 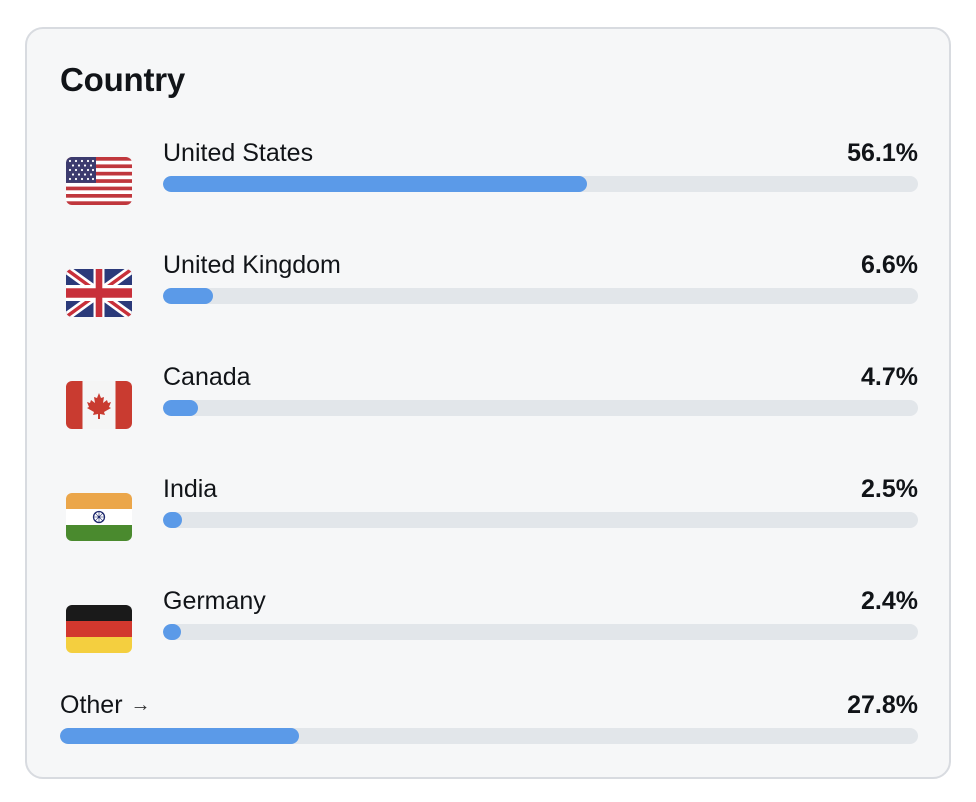 What do you see at coordinates (882, 705) in the screenshot?
I see `other-percent: 27.8%` at bounding box center [882, 705].